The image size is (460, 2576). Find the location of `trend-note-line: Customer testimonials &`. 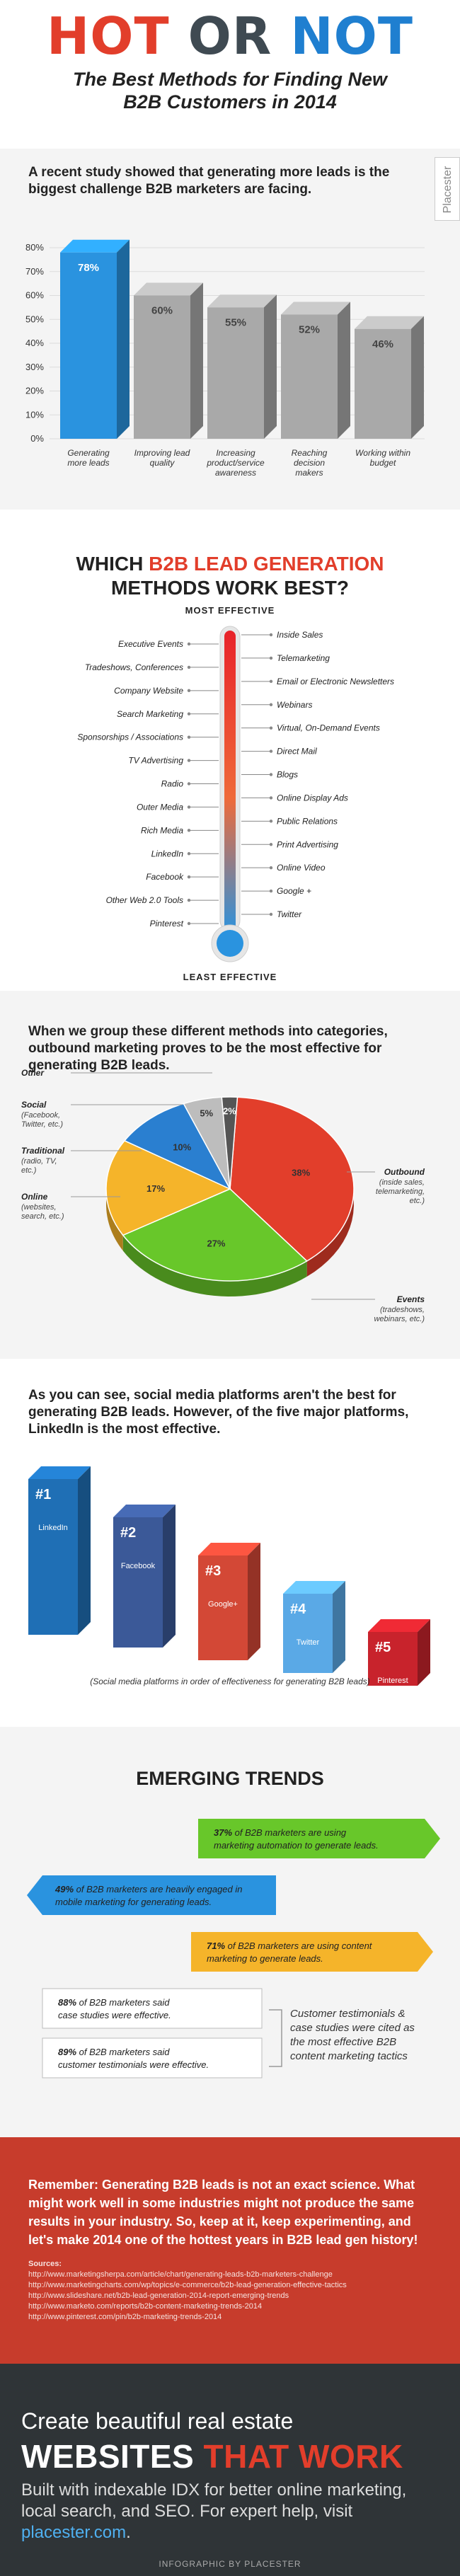

trend-note-line: Customer testimonials & is located at coordinates (348, 2014).